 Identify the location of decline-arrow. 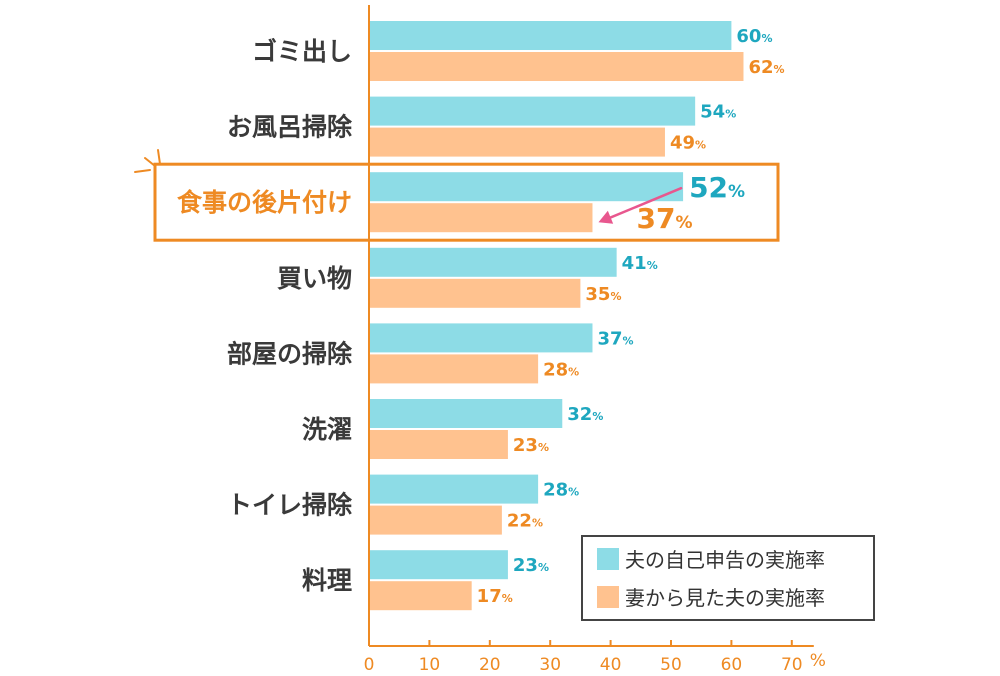
(640, 205).